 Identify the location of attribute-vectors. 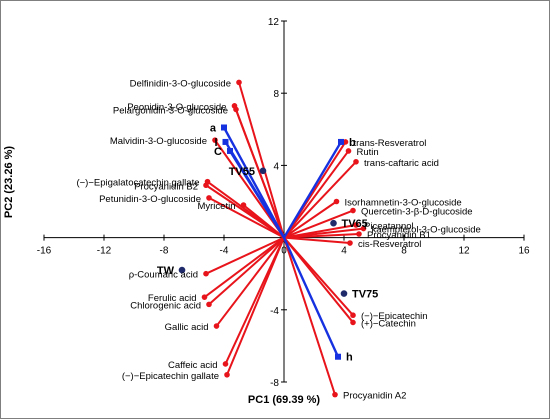
(282, 242).